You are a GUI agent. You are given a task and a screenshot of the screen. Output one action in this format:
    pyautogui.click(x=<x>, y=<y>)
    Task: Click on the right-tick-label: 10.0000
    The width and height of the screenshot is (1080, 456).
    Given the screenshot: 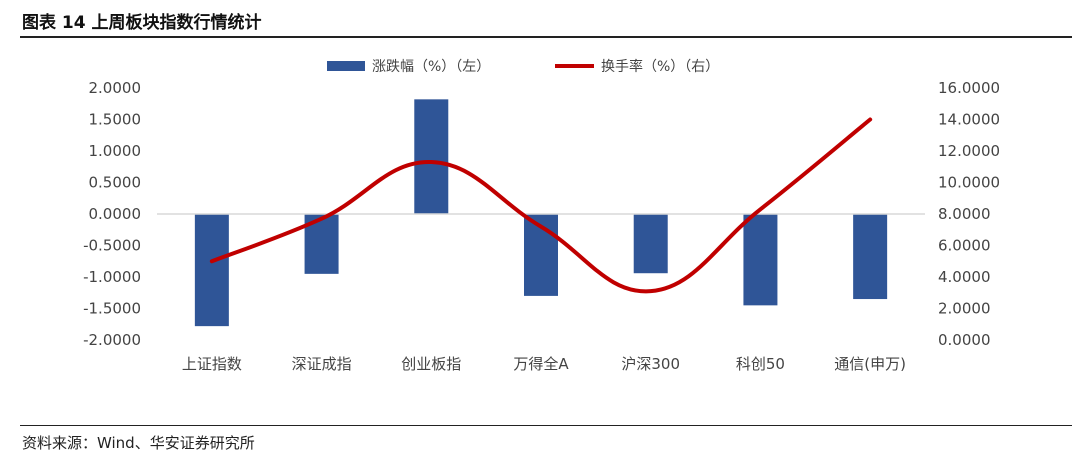 What is the action you would take?
    pyautogui.click(x=969, y=183)
    